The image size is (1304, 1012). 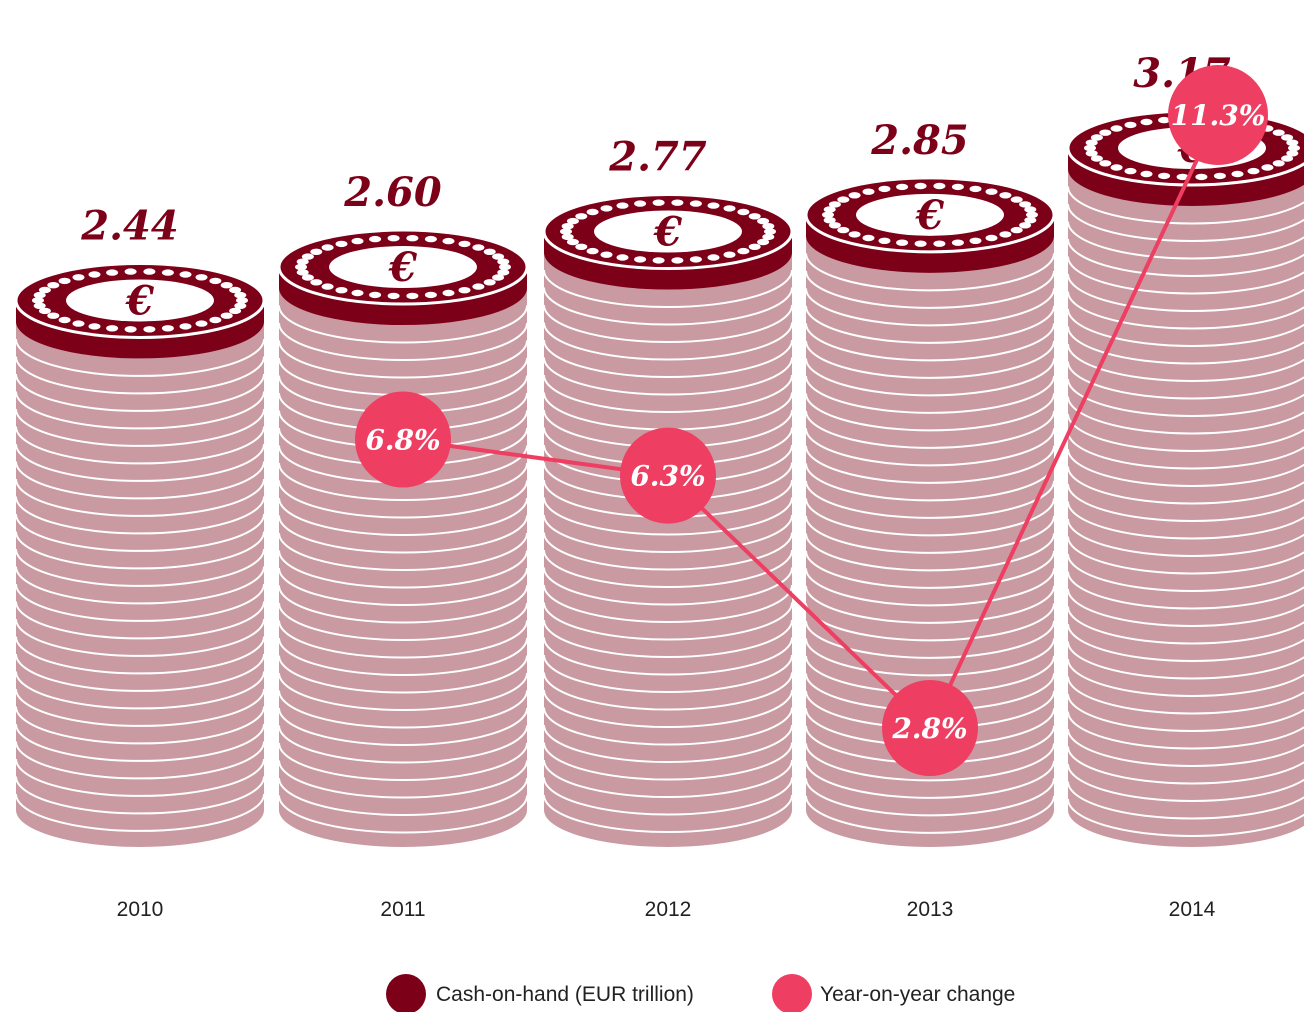 What do you see at coordinates (919, 140) in the screenshot?
I see `cash-value-label: 2.85` at bounding box center [919, 140].